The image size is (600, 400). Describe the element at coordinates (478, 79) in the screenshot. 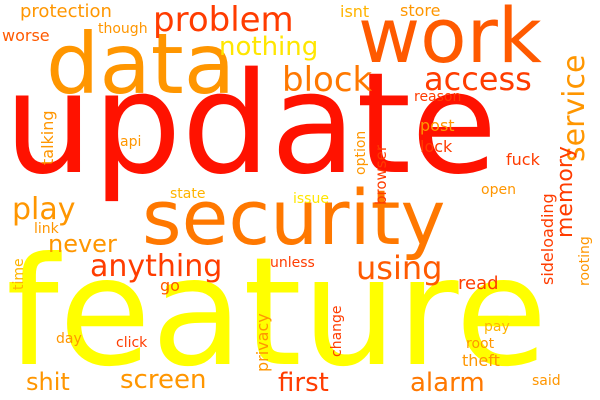

I see `word-access: access` at that location.